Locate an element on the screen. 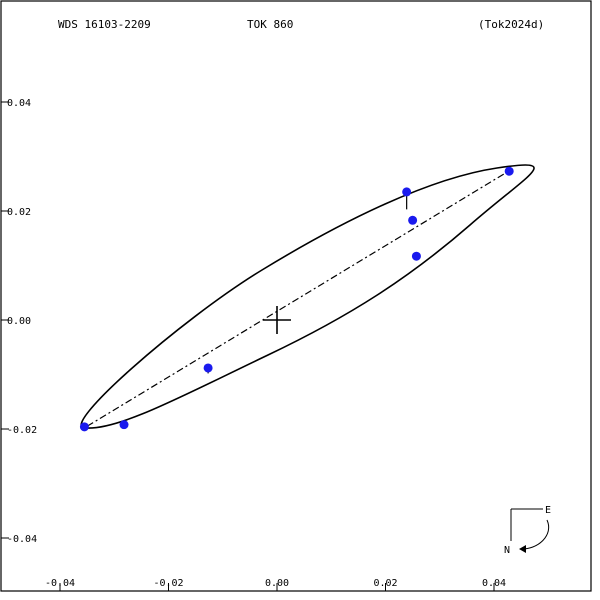  y-tick-label: 0.02 is located at coordinates (19, 212).